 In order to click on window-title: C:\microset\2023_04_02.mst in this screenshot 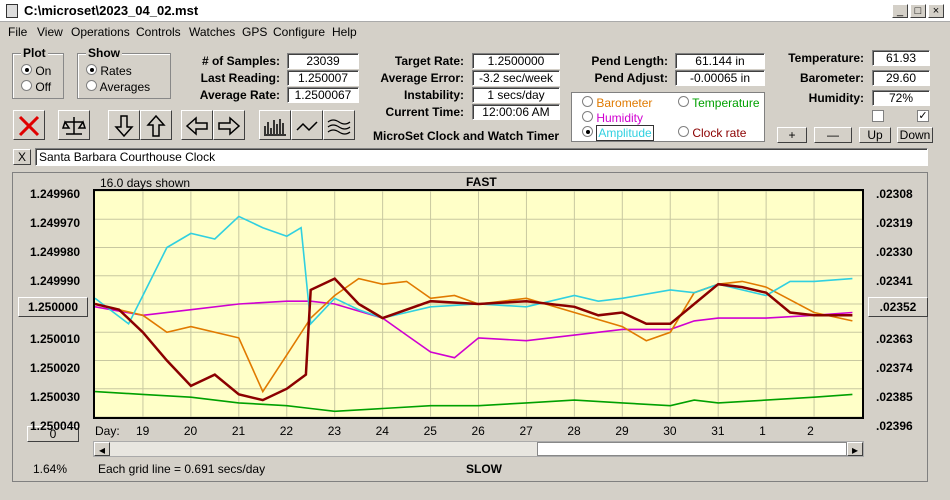, I will do `click(111, 10)`.